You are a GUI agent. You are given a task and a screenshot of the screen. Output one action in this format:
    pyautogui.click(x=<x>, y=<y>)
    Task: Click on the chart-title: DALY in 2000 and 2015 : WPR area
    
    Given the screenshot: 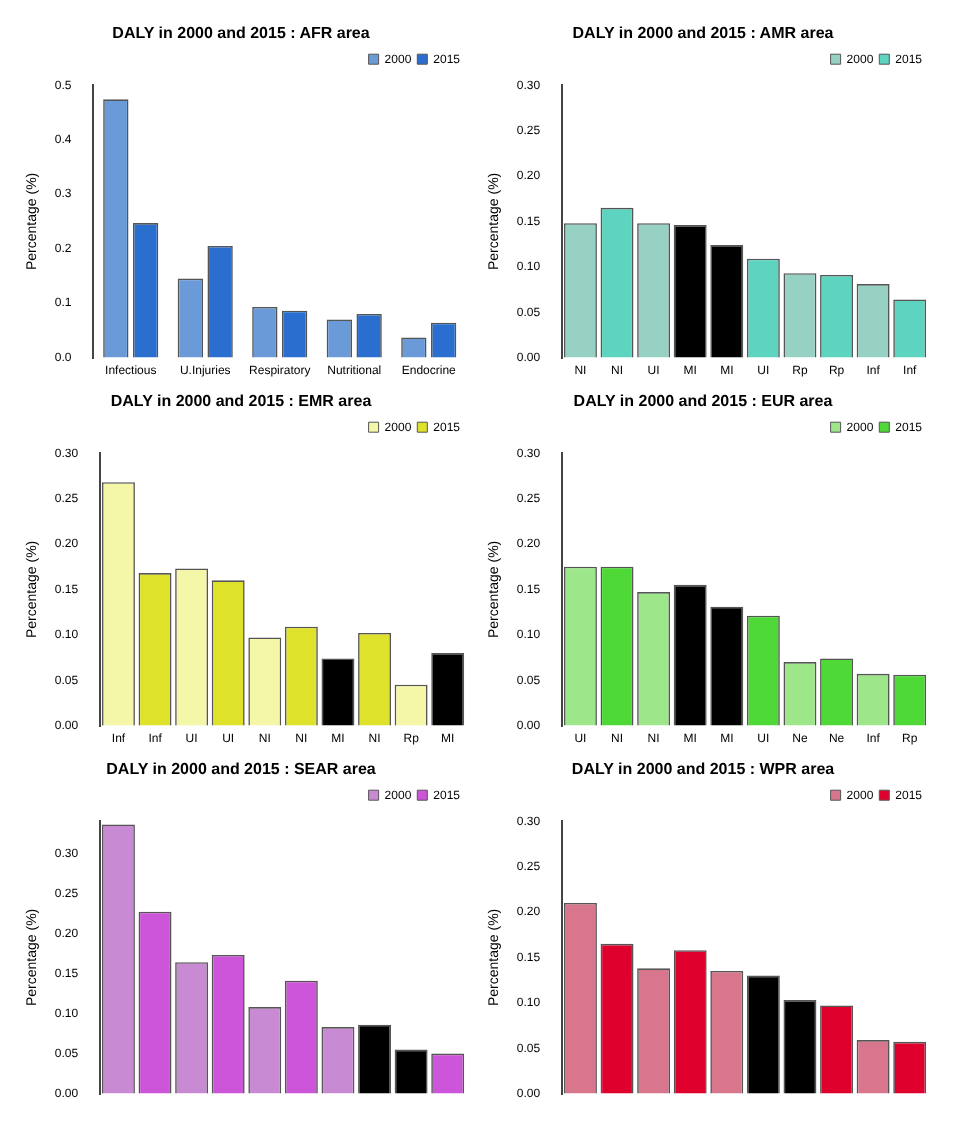 What is the action you would take?
    pyautogui.click(x=703, y=769)
    